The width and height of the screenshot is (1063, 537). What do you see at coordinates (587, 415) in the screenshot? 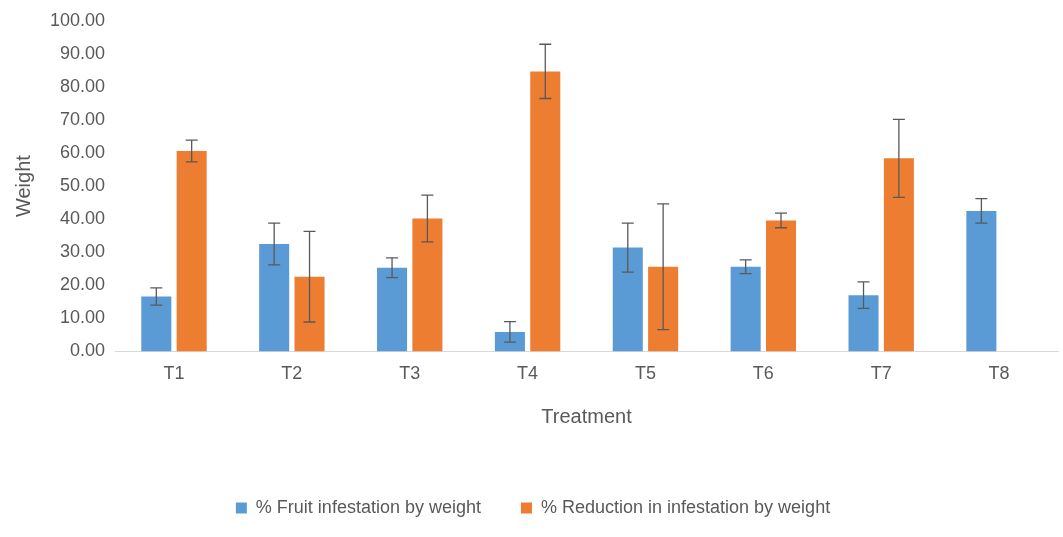
I see `x-axis-title: Treatment` at bounding box center [587, 415].